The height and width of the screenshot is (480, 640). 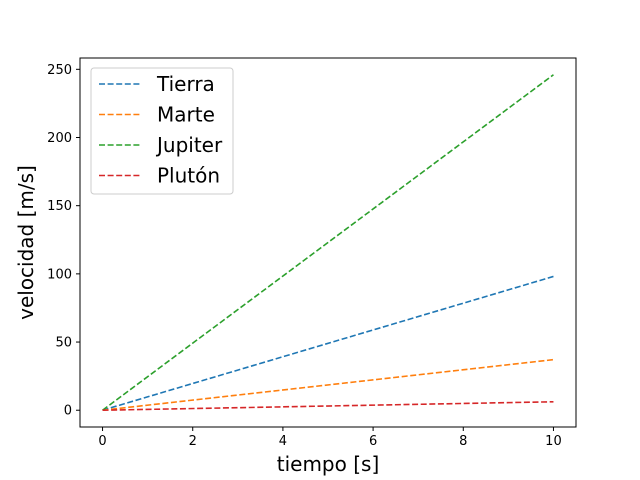 What do you see at coordinates (330, 438) in the screenshot?
I see `x-axis: 0 2 4 6 8 10` at bounding box center [330, 438].